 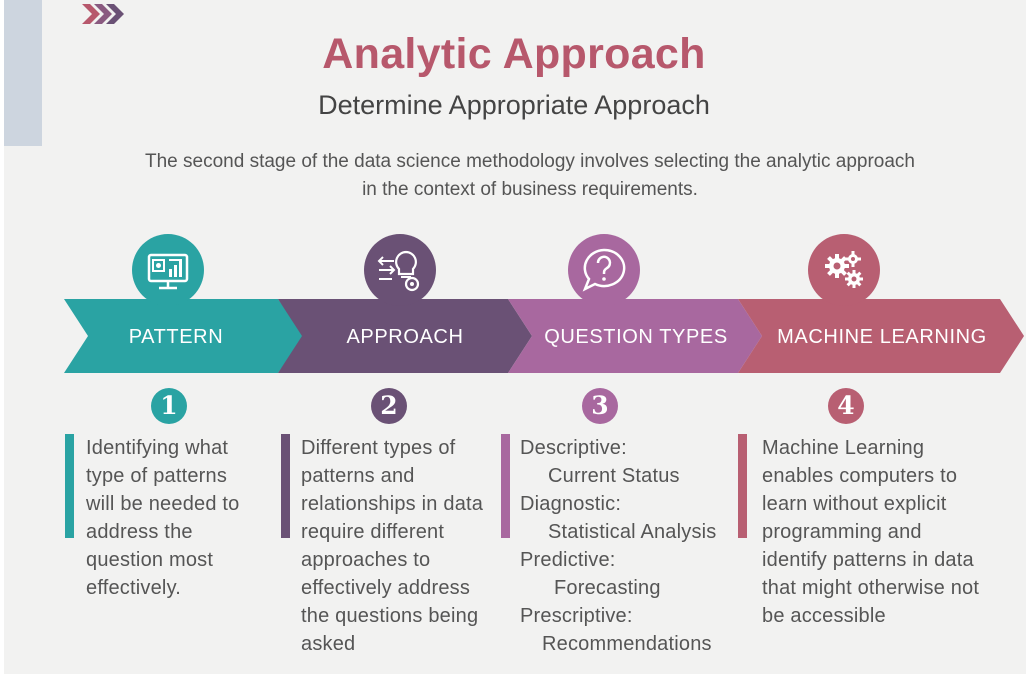 I want to click on text-line: Identifying what, so click(x=157, y=448).